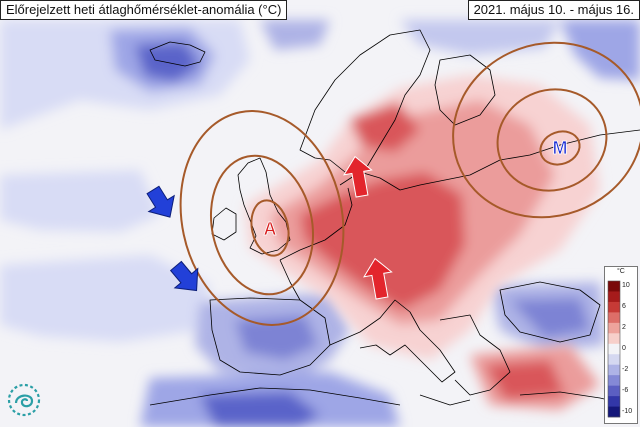 This screenshot has height=427, width=640. I want to click on isobar-high-outer, so click(262, 218).